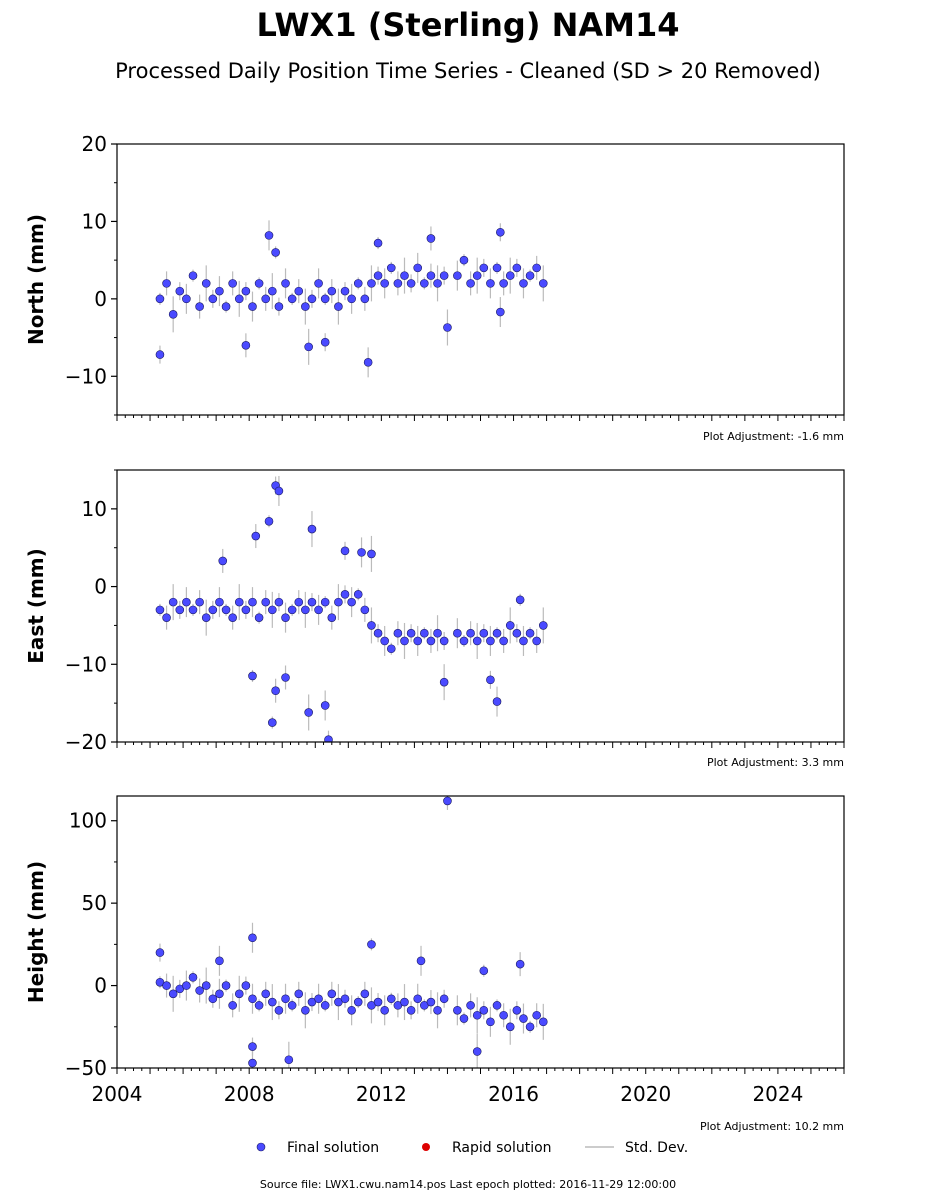  I want to click on y-tick-label: 0, so click(100, 986).